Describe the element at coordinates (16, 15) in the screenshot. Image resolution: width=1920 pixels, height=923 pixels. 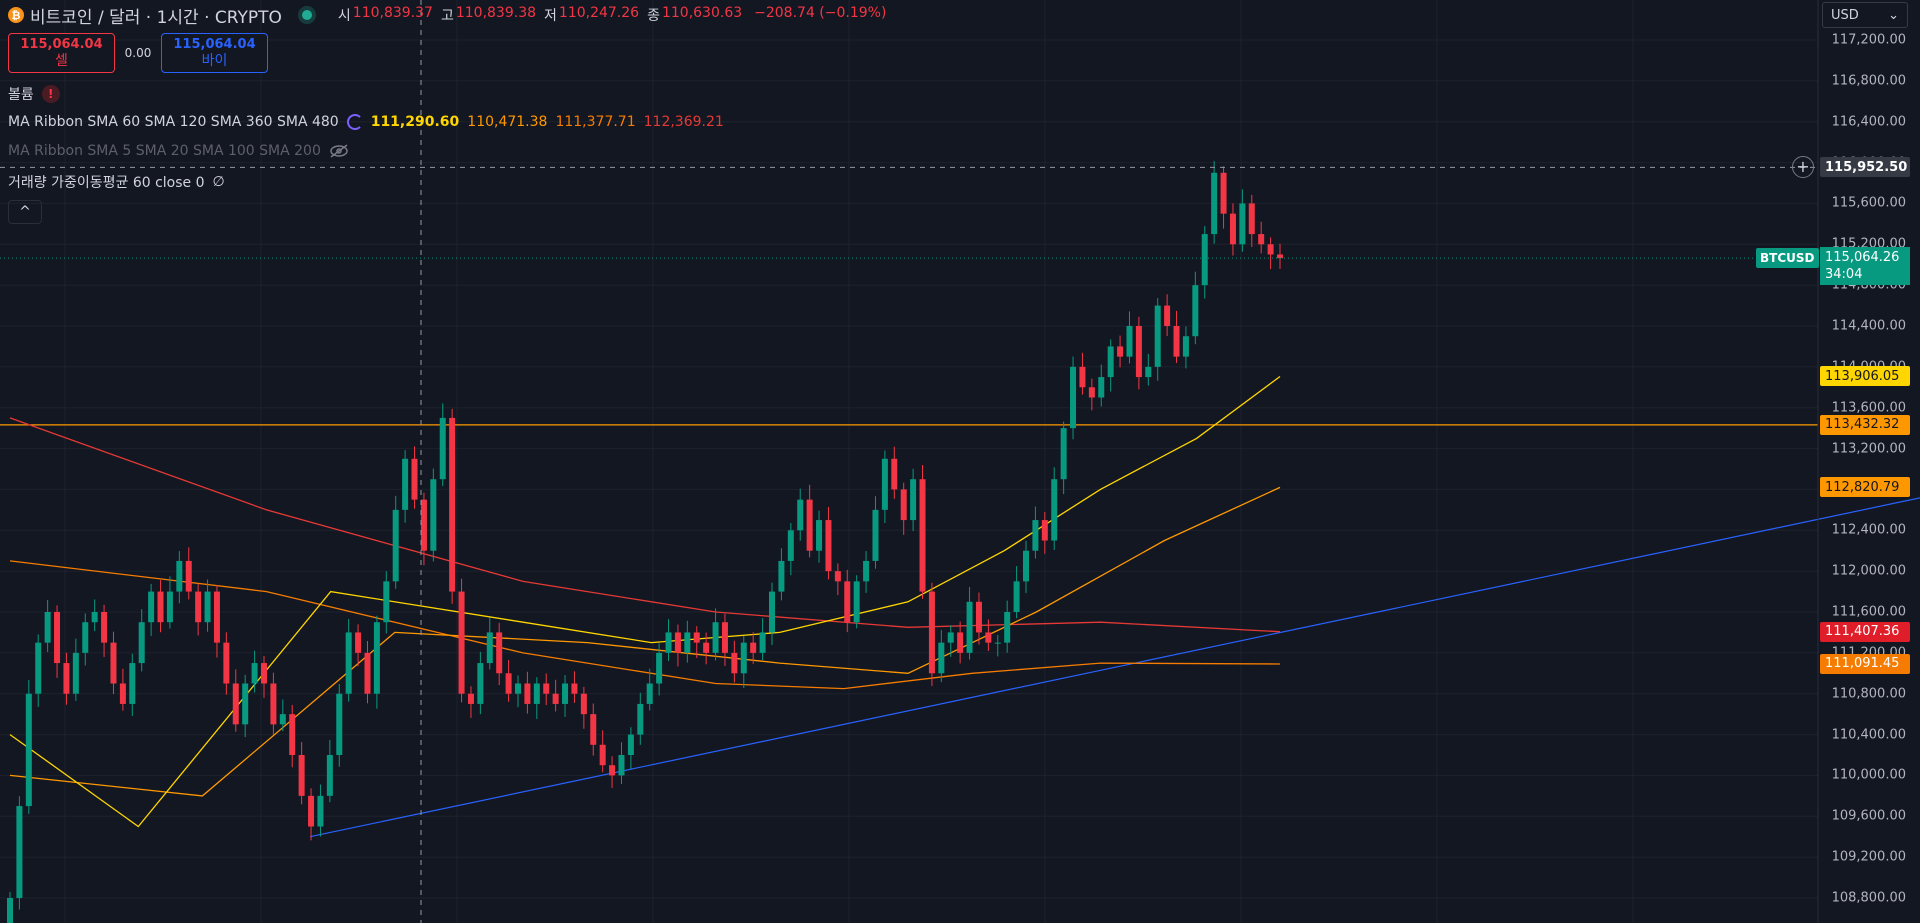
I see `bitcoin-icon: ₿` at that location.